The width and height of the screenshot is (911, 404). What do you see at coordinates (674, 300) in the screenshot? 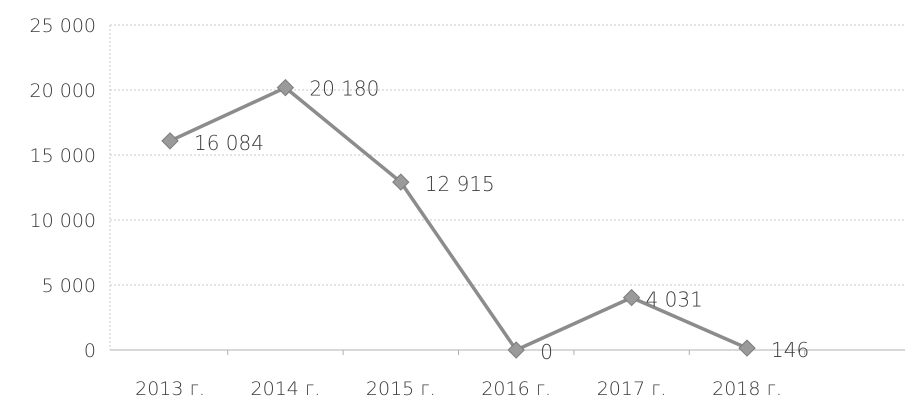
I see `data-label: 4 031` at bounding box center [674, 300].